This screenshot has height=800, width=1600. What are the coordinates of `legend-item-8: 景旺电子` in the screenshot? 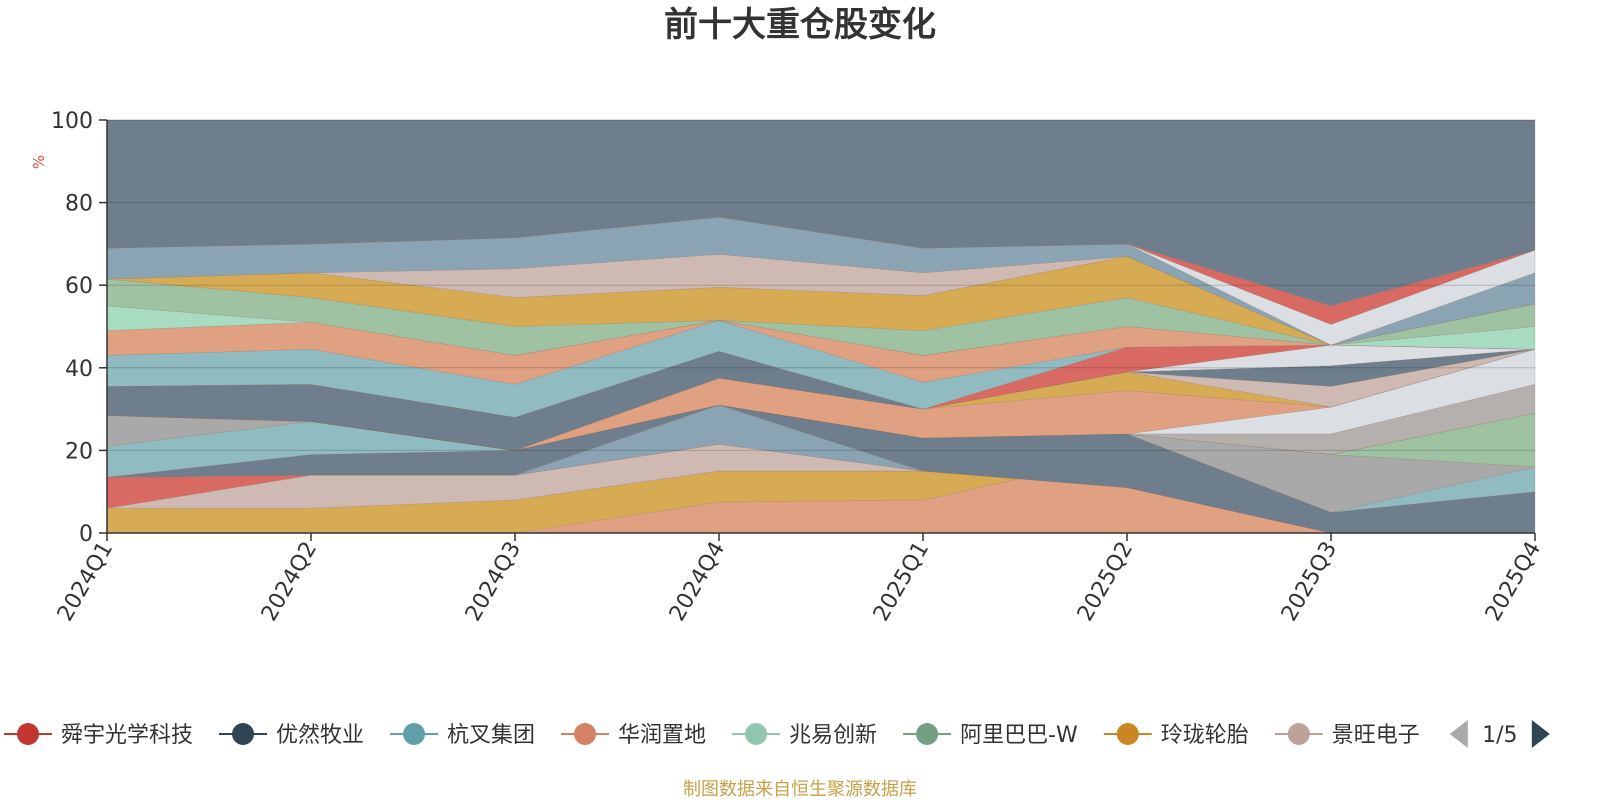 It's located at (1347, 735).